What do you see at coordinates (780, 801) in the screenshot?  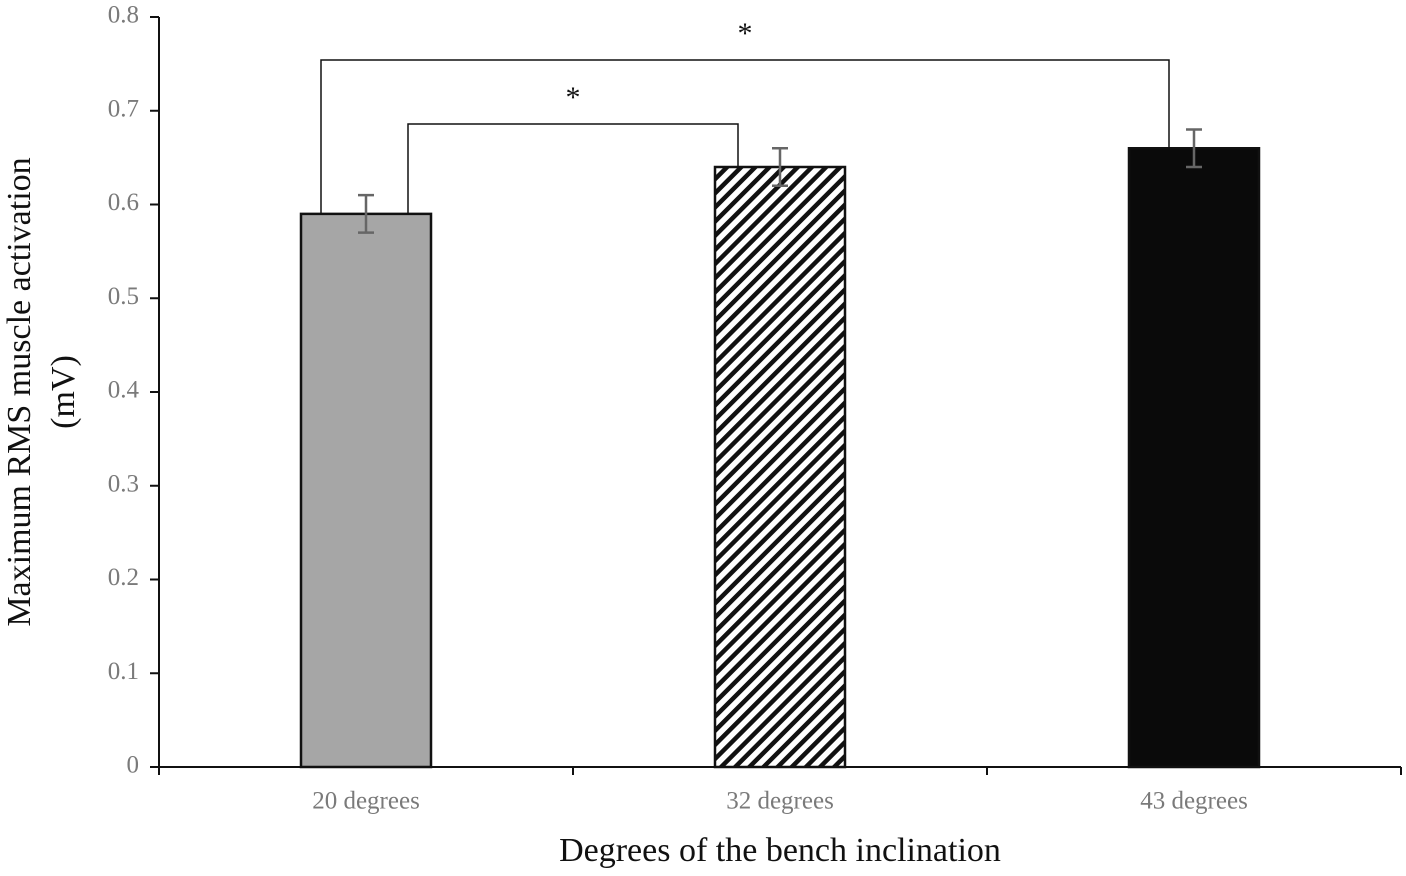 I see `x-tick-label: 32 degrees` at bounding box center [780, 801].